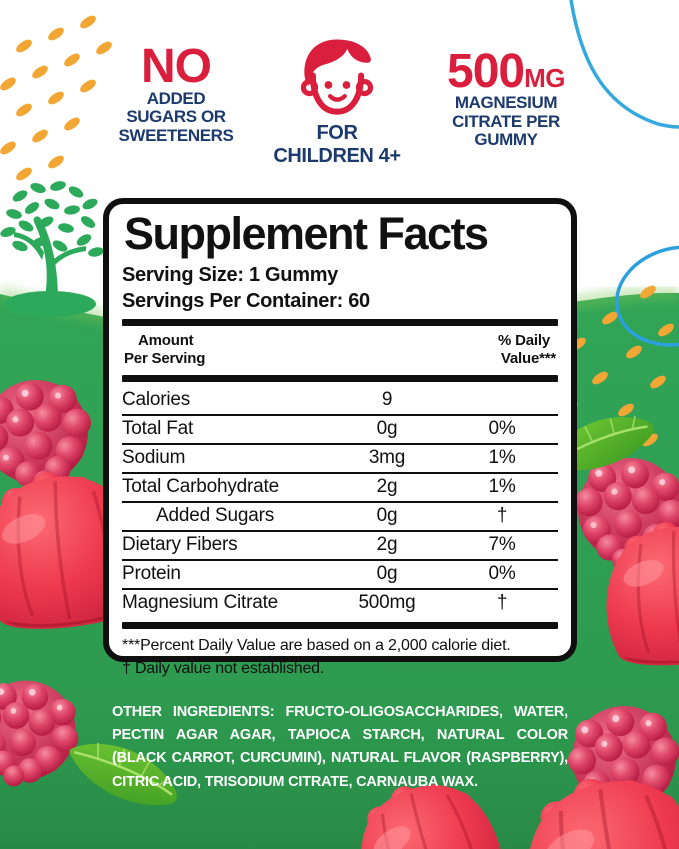 This screenshot has height=849, width=679. What do you see at coordinates (223, 668) in the screenshot?
I see `footnote-dagger: † Daily value not established.` at bounding box center [223, 668].